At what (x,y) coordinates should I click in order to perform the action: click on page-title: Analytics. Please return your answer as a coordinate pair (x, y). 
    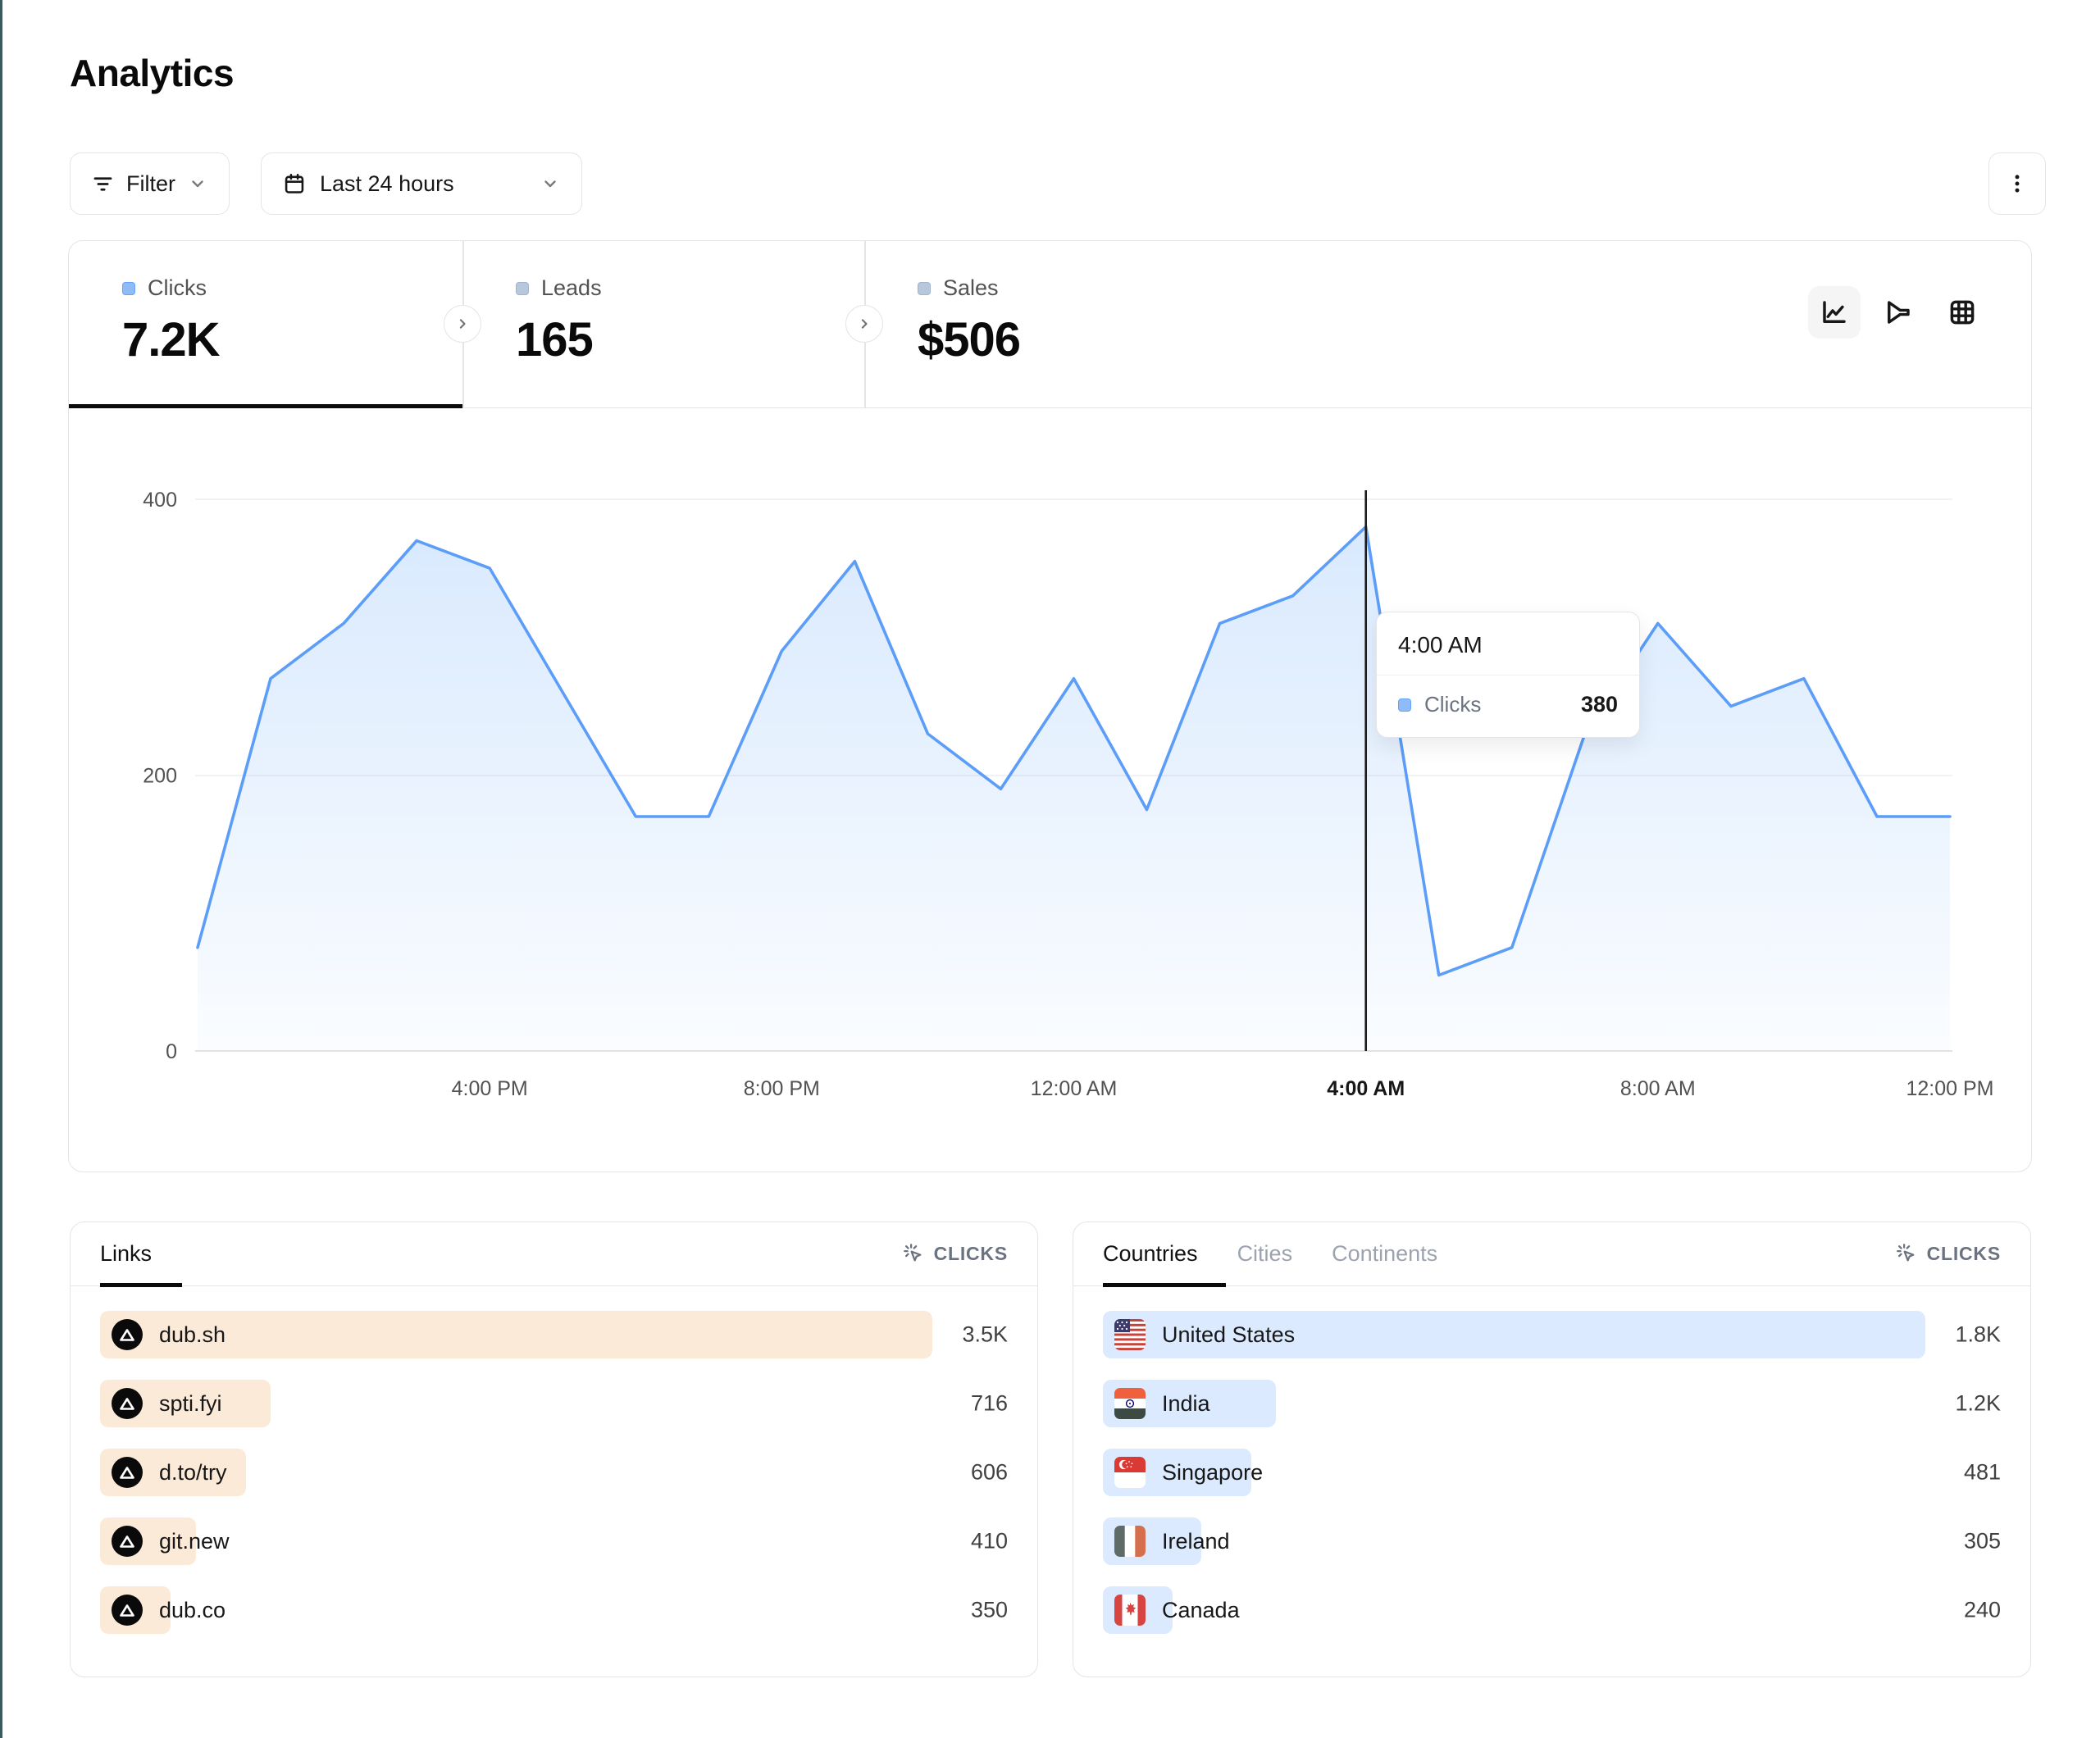
    Looking at the image, I should click on (152, 73).